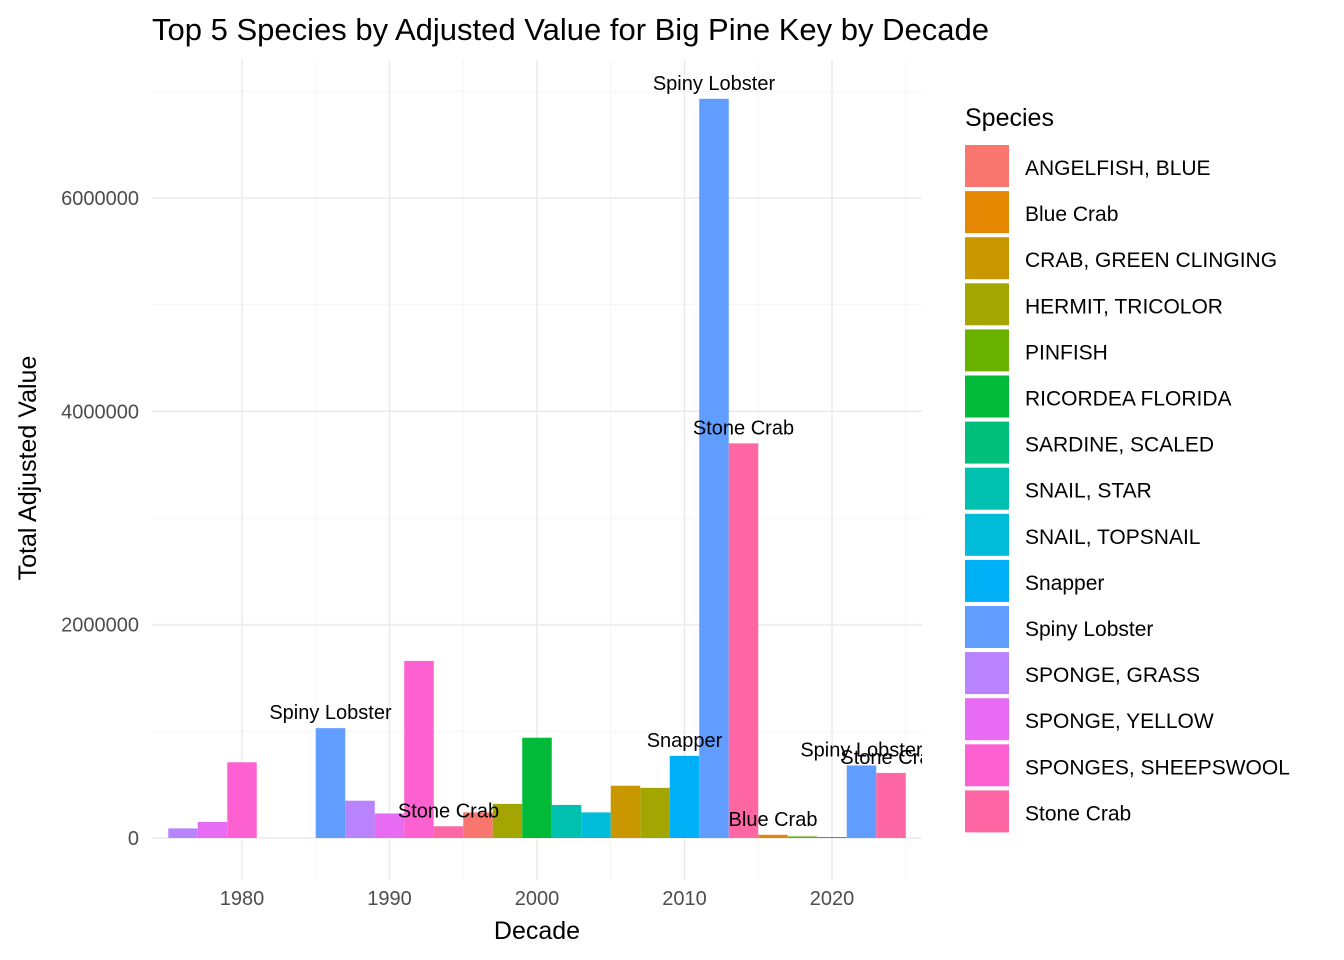 This screenshot has height=960, width=1344. Describe the element at coordinates (684, 899) in the screenshot. I see `x-tick-label: 2010` at that location.